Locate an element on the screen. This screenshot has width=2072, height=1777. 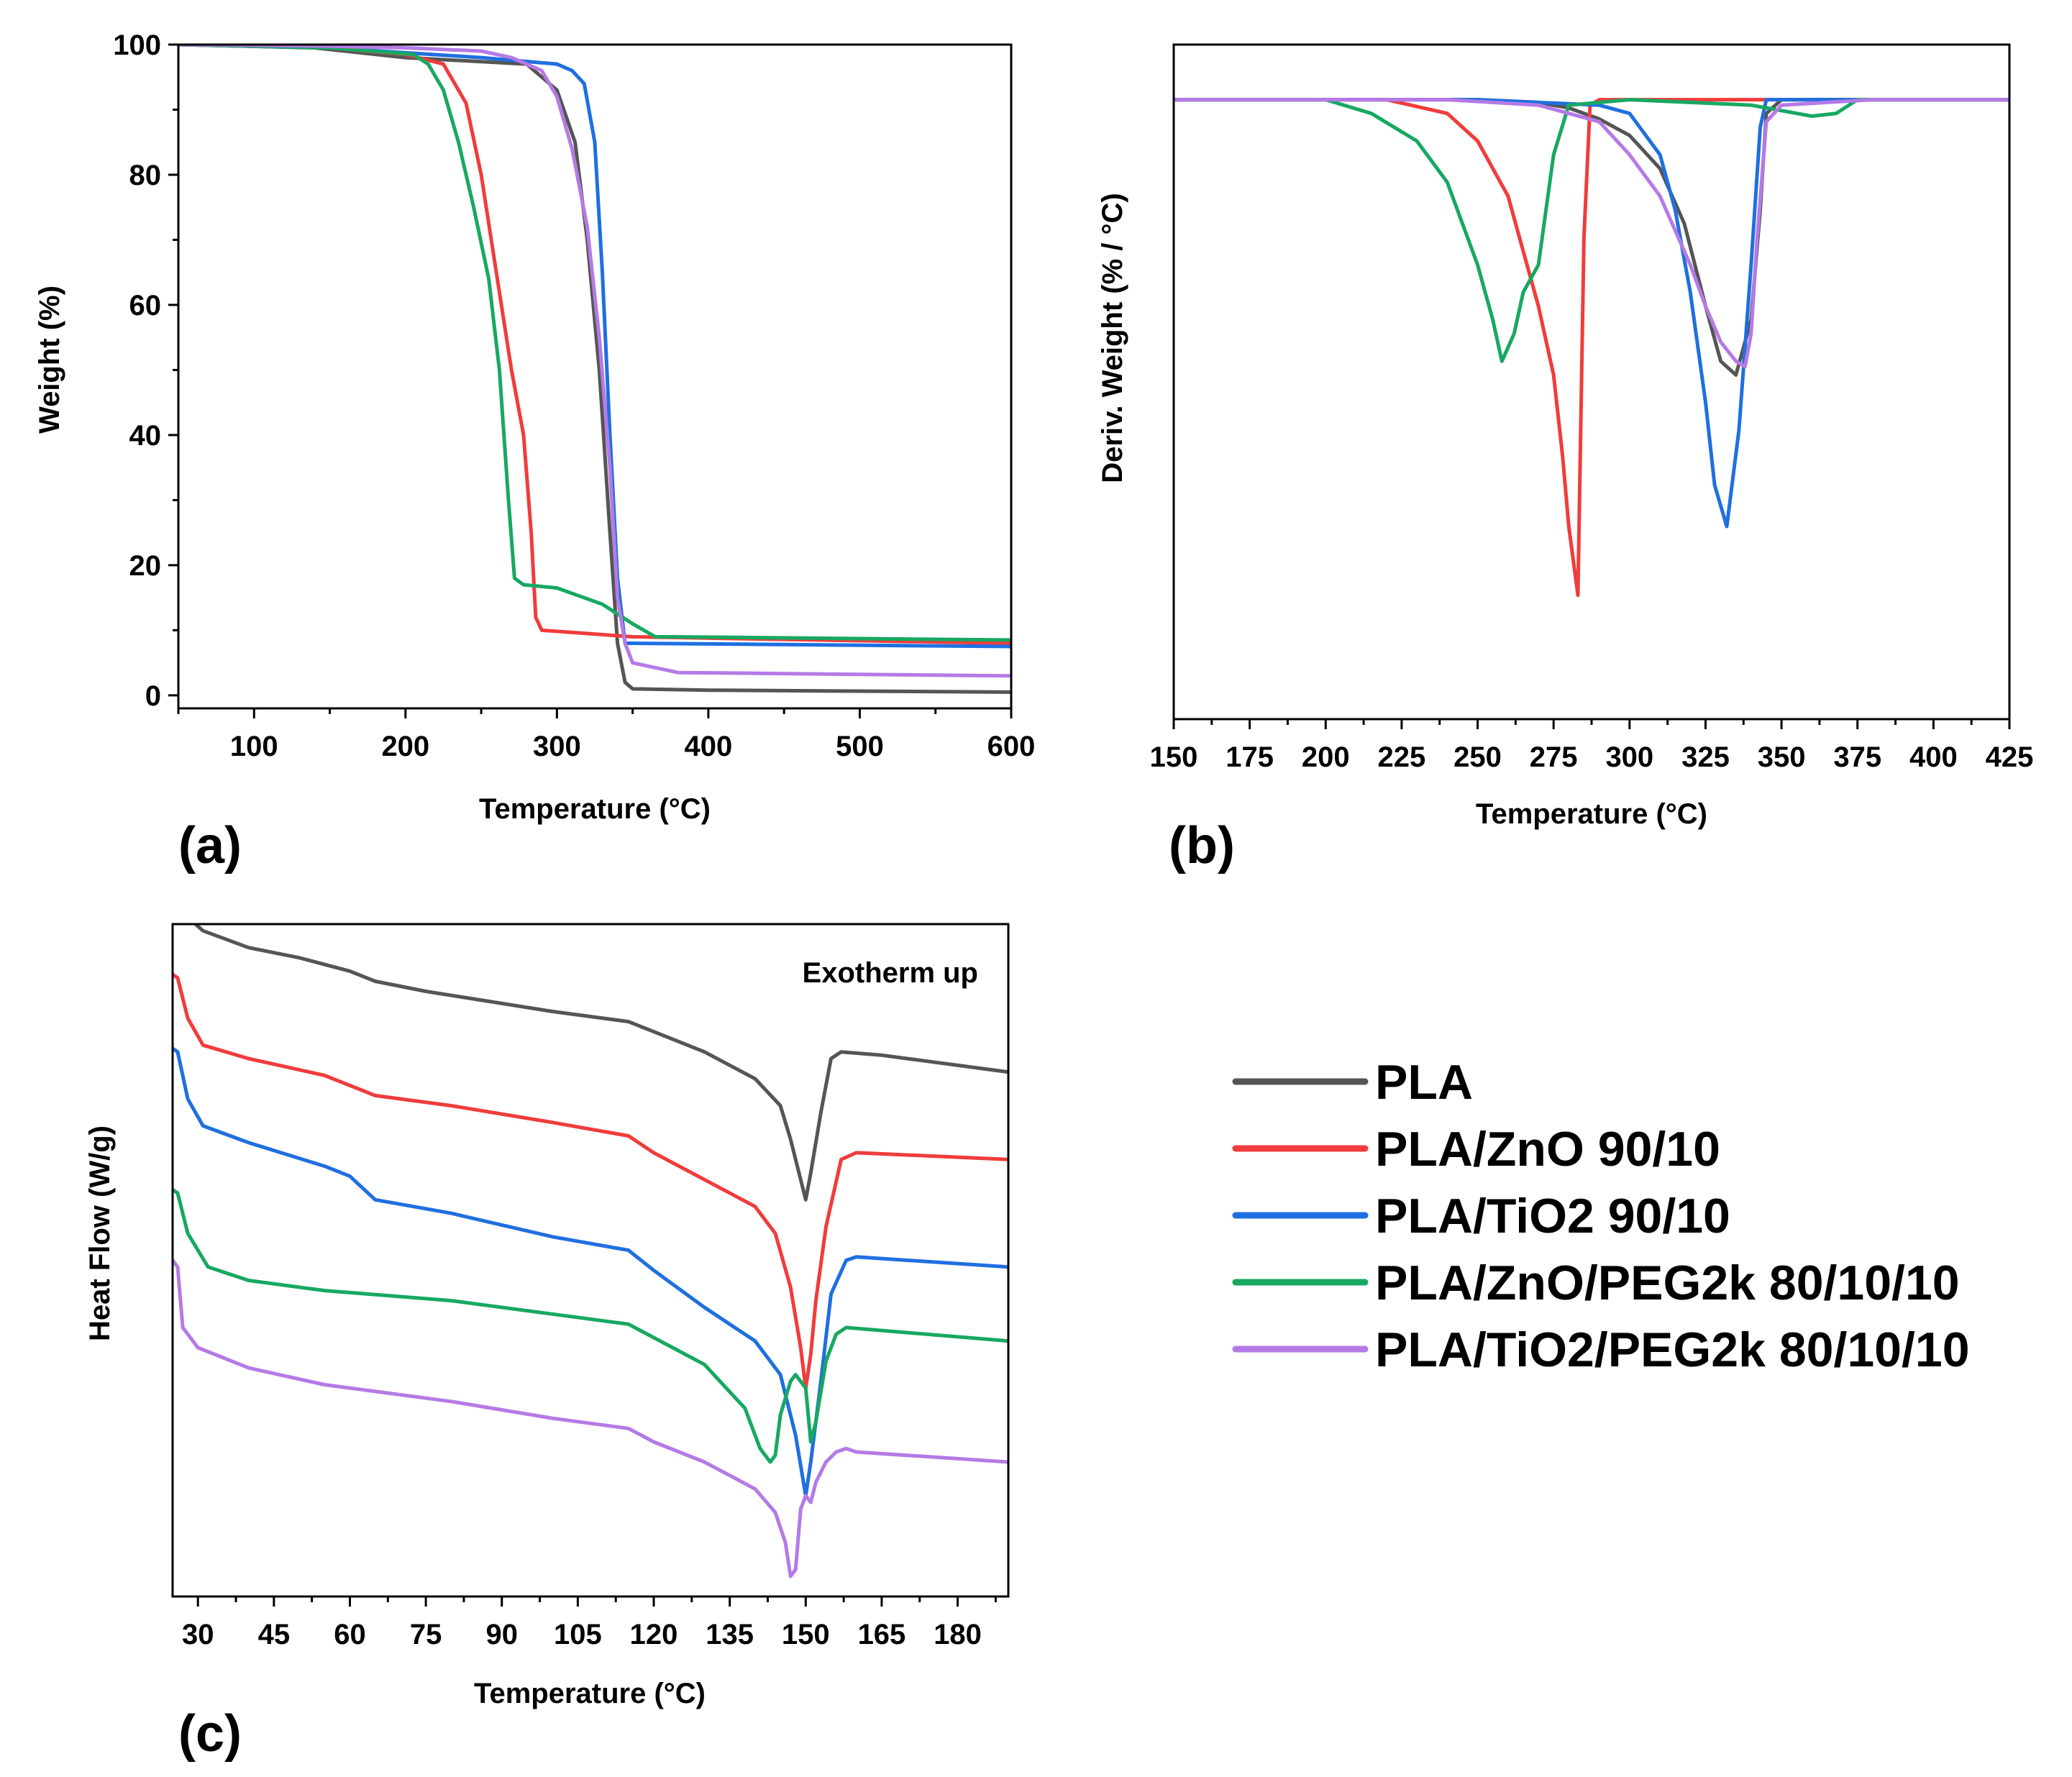
y-tick-label: 0 is located at coordinates (153, 696).